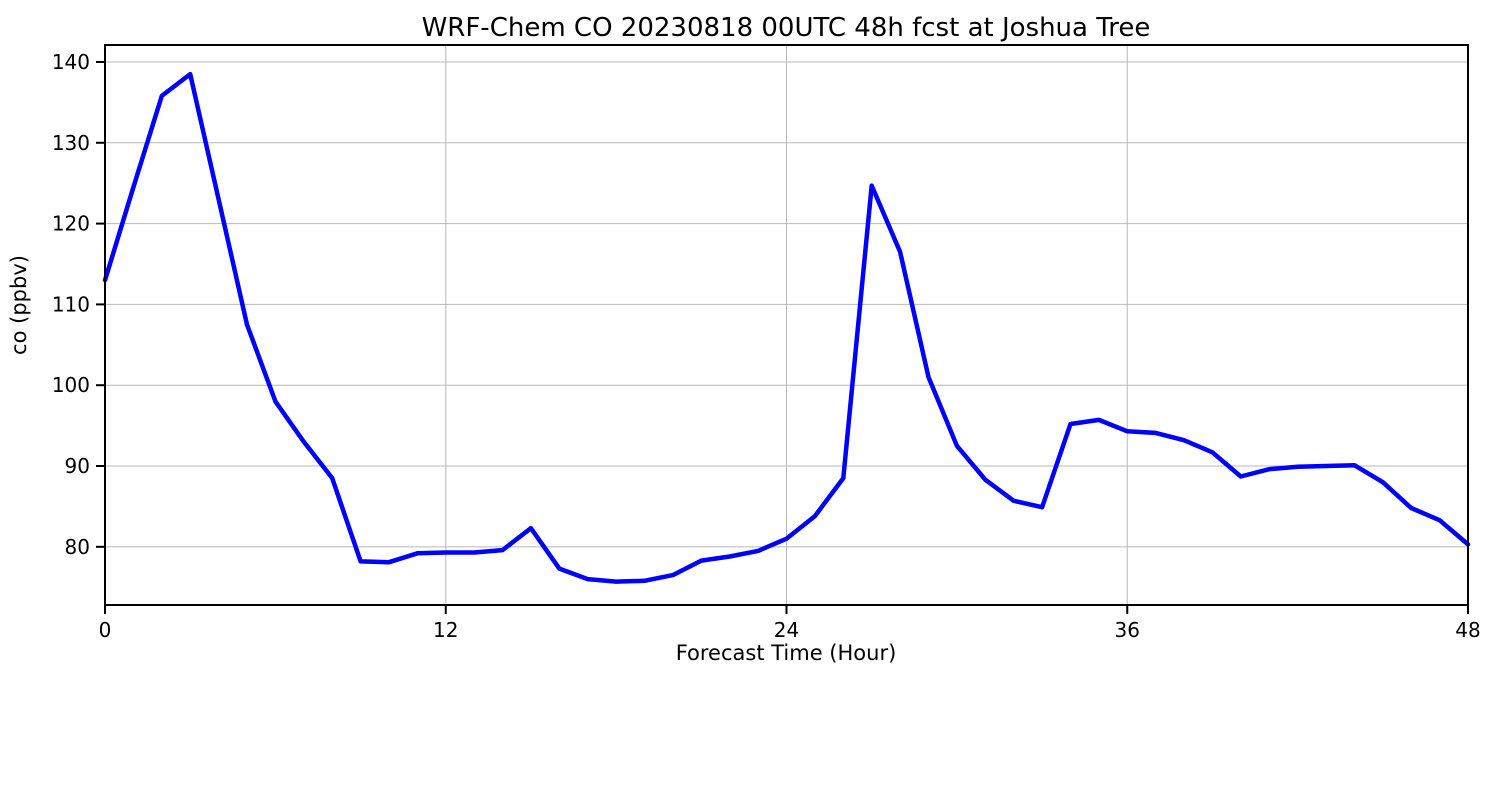  I want to click on y-tick-label: 80, so click(77, 547).